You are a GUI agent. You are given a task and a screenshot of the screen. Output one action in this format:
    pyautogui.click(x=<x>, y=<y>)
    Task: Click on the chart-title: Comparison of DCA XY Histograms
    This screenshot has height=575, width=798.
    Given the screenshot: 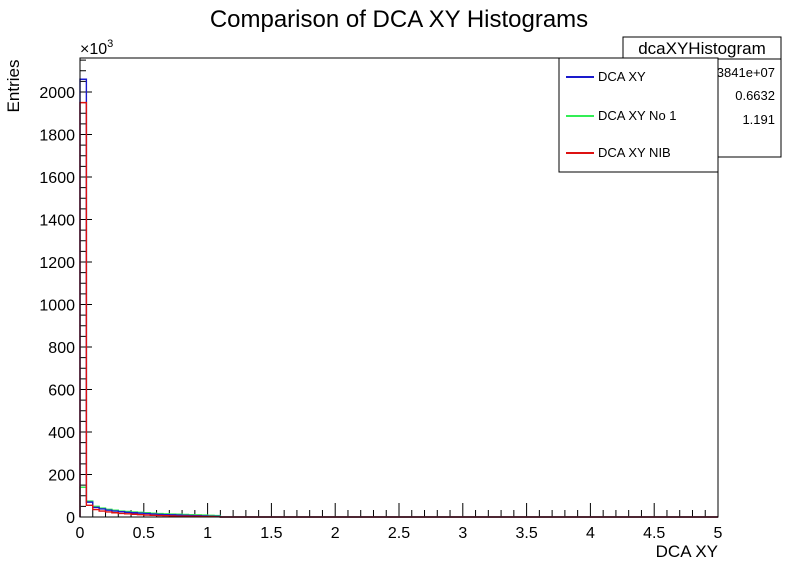 What is the action you would take?
    pyautogui.click(x=399, y=19)
    